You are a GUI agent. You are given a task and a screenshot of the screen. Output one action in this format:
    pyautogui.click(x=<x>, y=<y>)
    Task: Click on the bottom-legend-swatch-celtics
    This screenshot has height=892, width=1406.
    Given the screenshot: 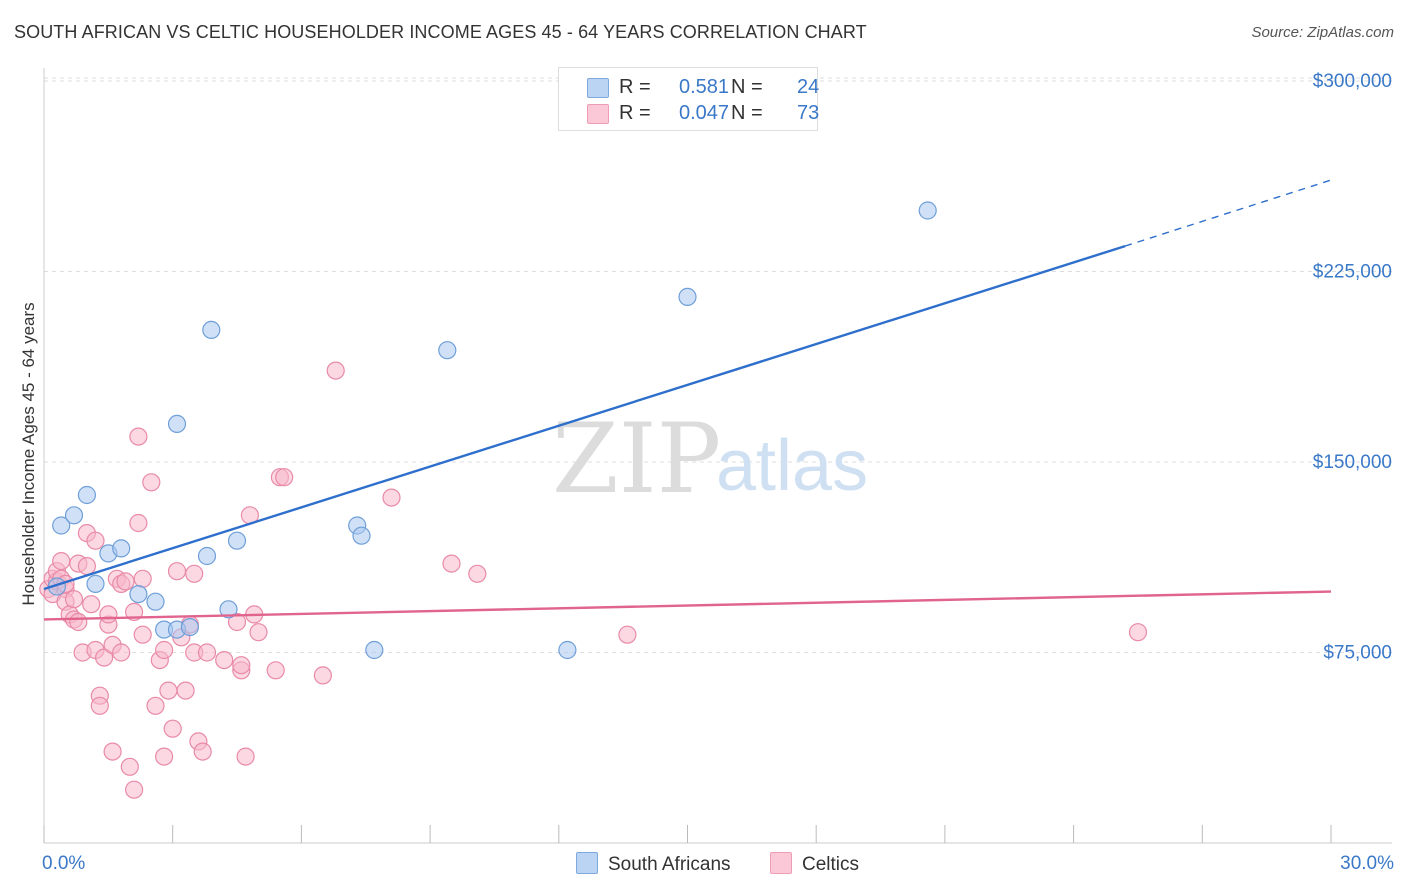 What is the action you would take?
    pyautogui.click(x=781, y=863)
    